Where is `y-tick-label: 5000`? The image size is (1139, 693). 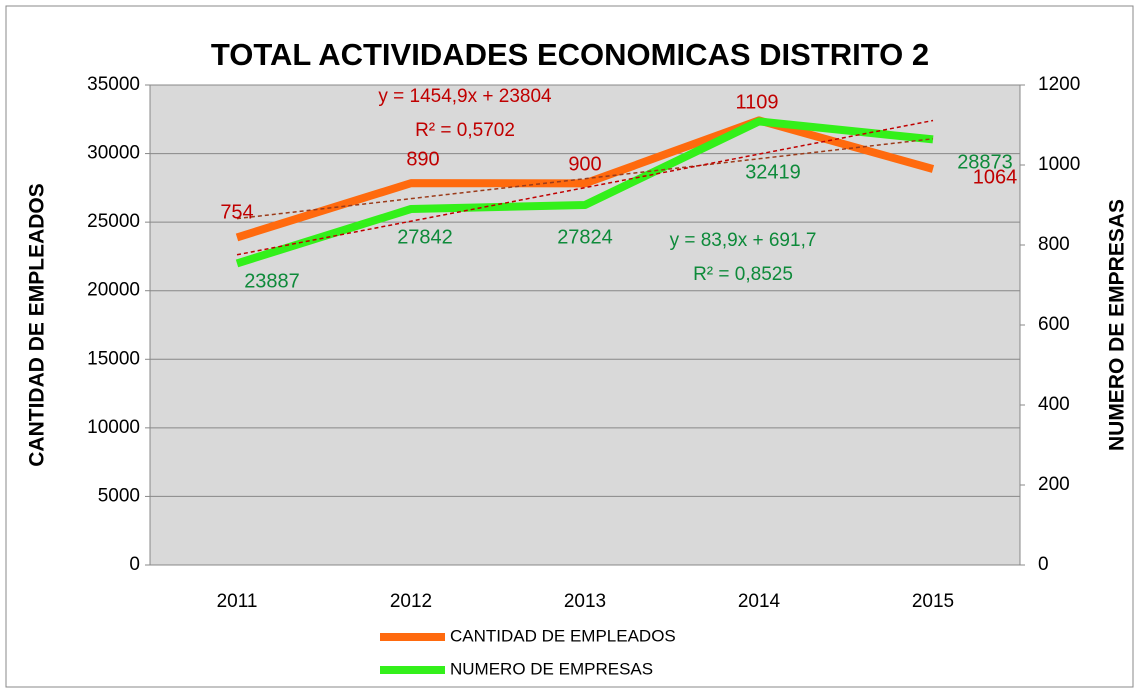 y-tick-label: 5000 is located at coordinates (119, 495).